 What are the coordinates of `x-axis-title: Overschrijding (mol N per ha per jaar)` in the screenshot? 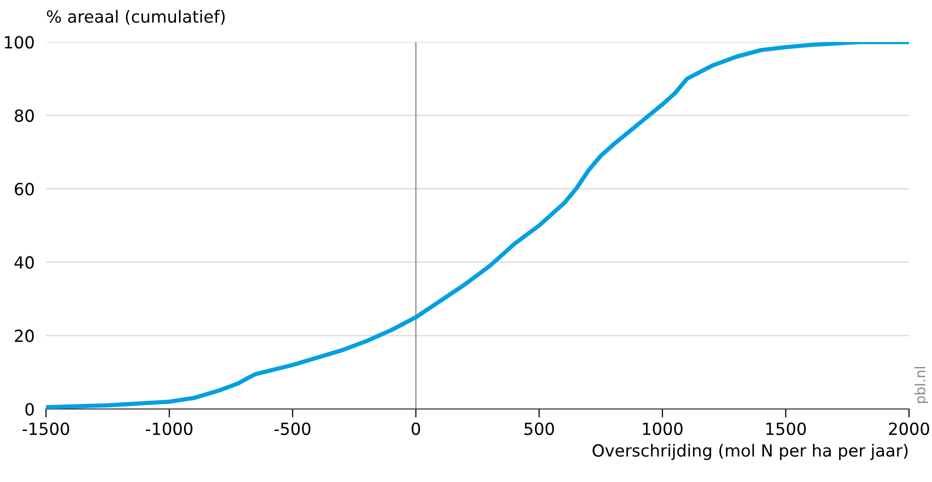 It's located at (750, 452).